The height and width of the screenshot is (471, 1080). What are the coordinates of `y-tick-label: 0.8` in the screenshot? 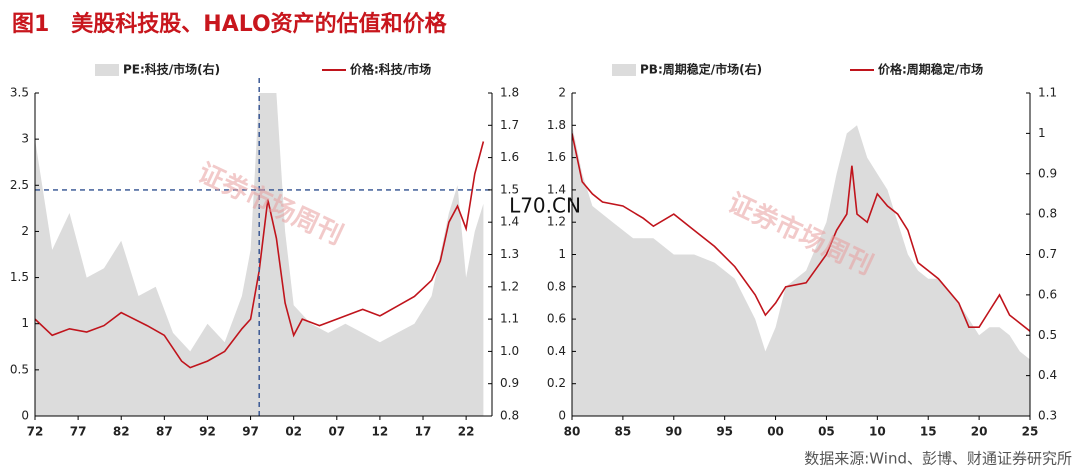 It's located at (556, 286).